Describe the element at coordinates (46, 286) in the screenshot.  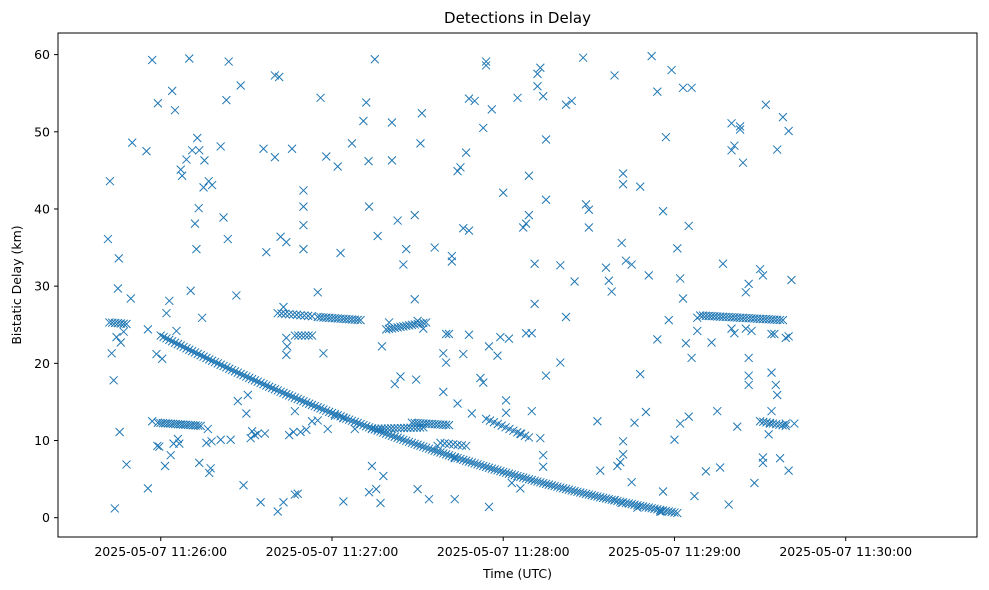
I see `y-axis: 0 10 20 30 40 50 60` at that location.